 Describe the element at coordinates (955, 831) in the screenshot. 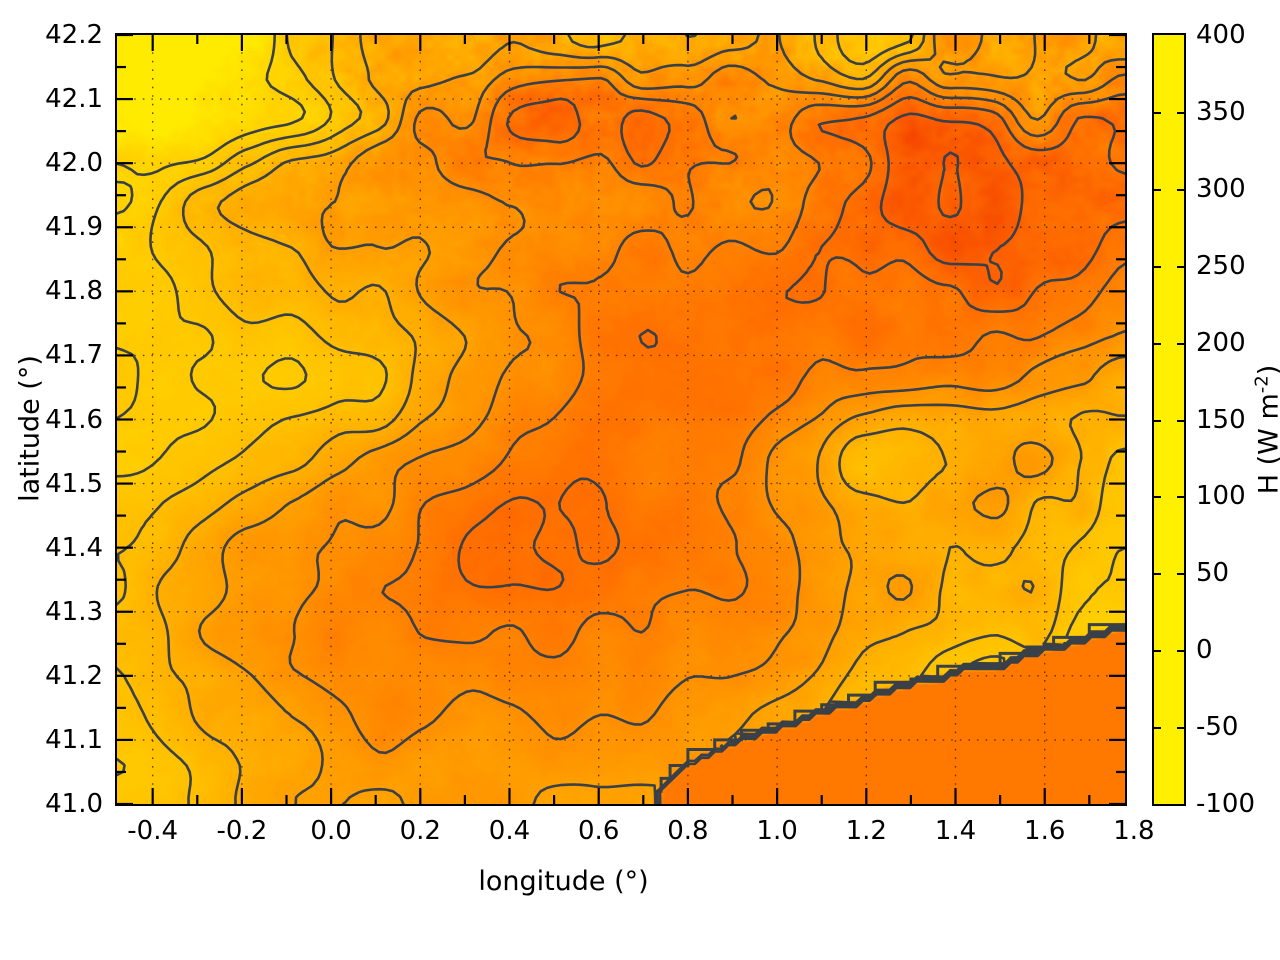

I see `x-tick-label: 1.4` at that location.